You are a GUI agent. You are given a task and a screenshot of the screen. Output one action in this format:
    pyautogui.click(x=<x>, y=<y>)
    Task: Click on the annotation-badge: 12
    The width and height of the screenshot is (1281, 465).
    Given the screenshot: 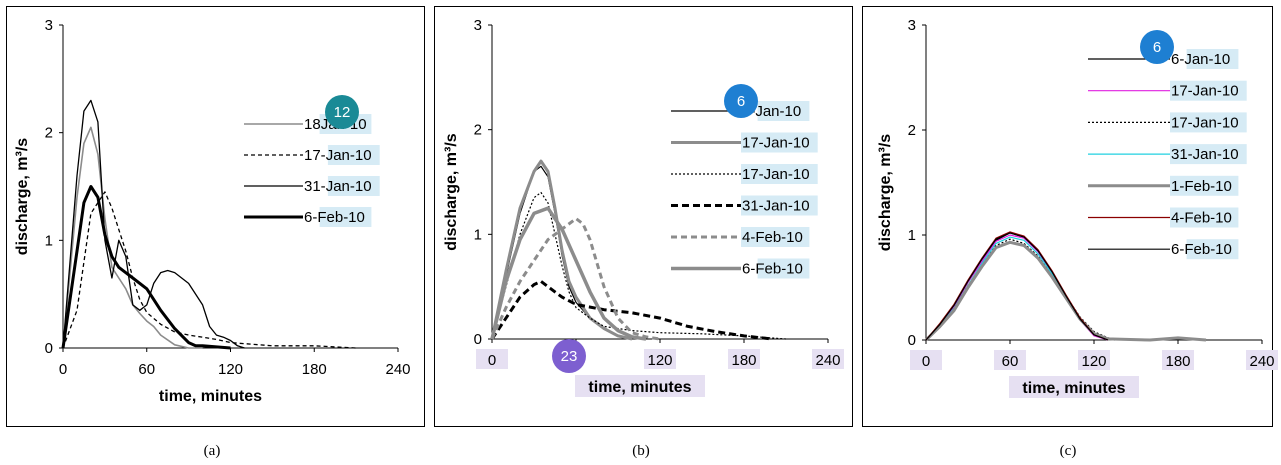 What is the action you would take?
    pyautogui.click(x=342, y=112)
    